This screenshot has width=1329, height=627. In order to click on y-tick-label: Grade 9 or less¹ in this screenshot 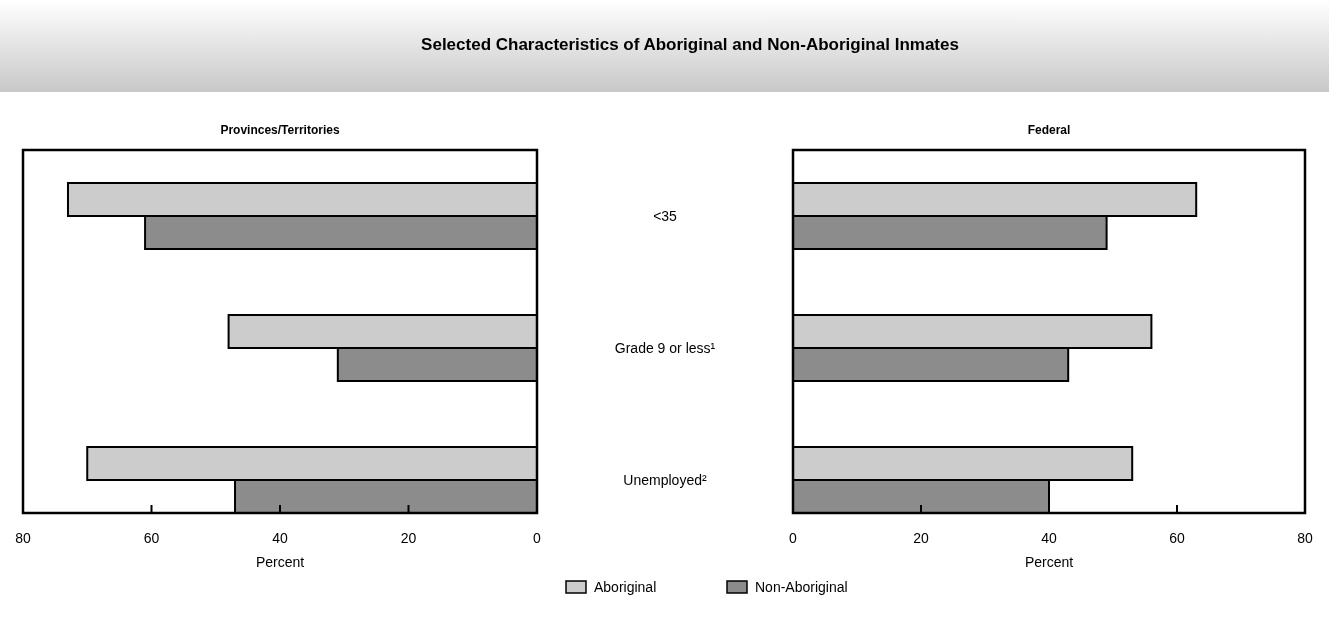, I will do `click(665, 348)`.